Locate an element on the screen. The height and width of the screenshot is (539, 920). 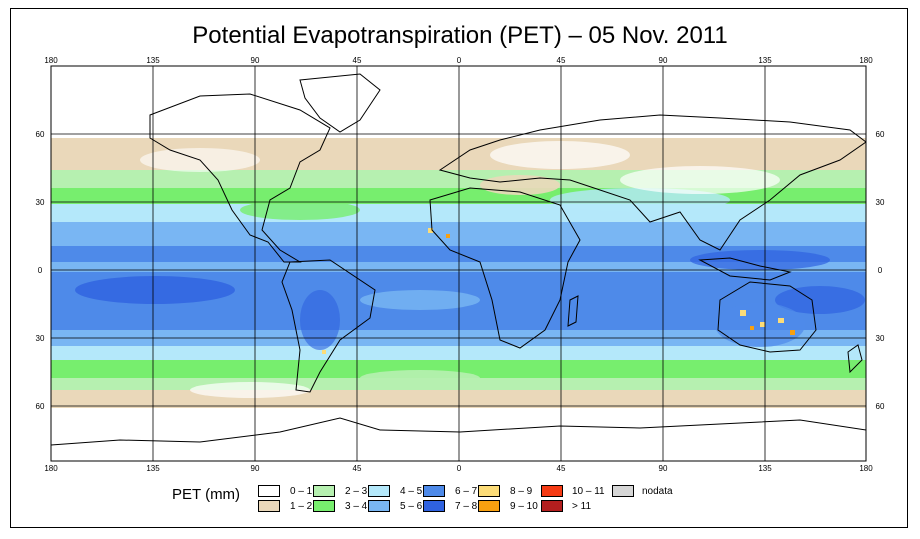
legend-label: 10 – 11 is located at coordinates (588, 491).